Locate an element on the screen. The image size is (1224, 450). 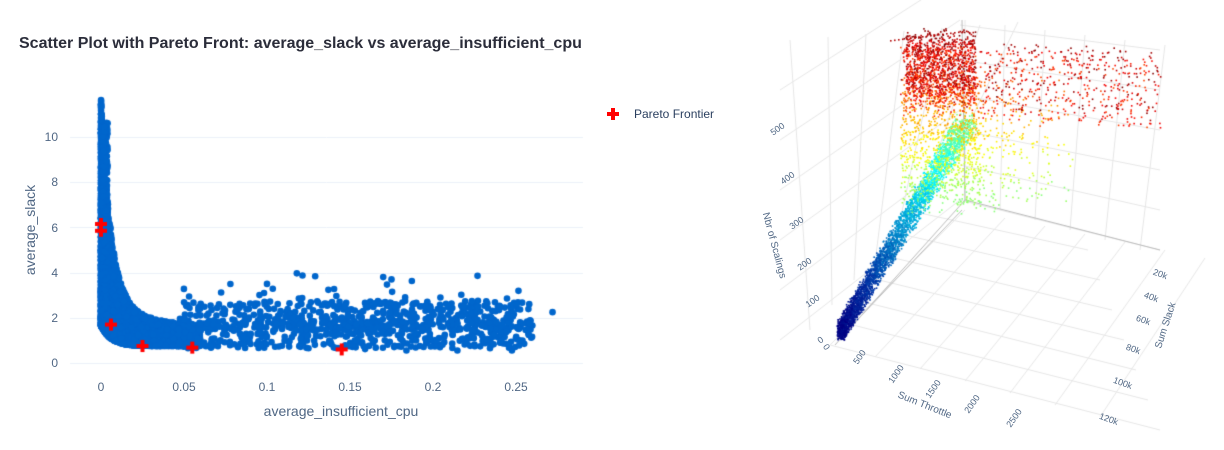
x-tick: 0.05 is located at coordinates (184, 387).